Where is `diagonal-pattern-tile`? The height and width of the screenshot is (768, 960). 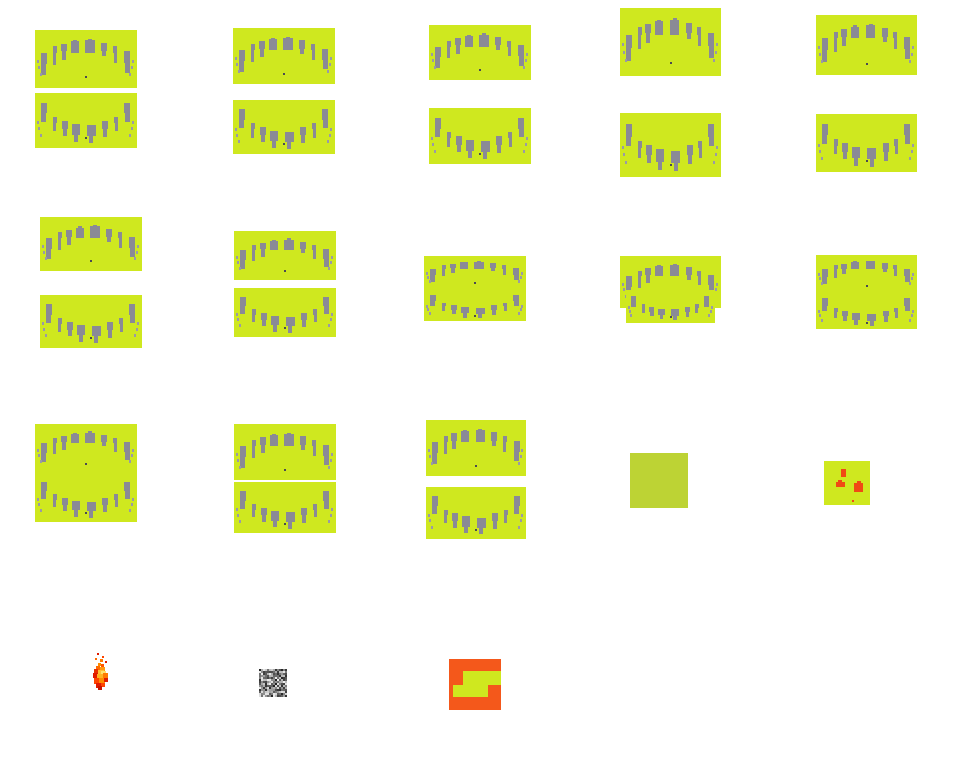 diagonal-pattern-tile is located at coordinates (475, 684).